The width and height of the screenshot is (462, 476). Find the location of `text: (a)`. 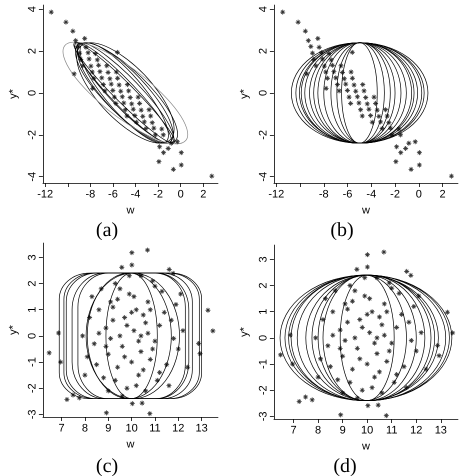

text: (a) is located at coordinates (107, 230).